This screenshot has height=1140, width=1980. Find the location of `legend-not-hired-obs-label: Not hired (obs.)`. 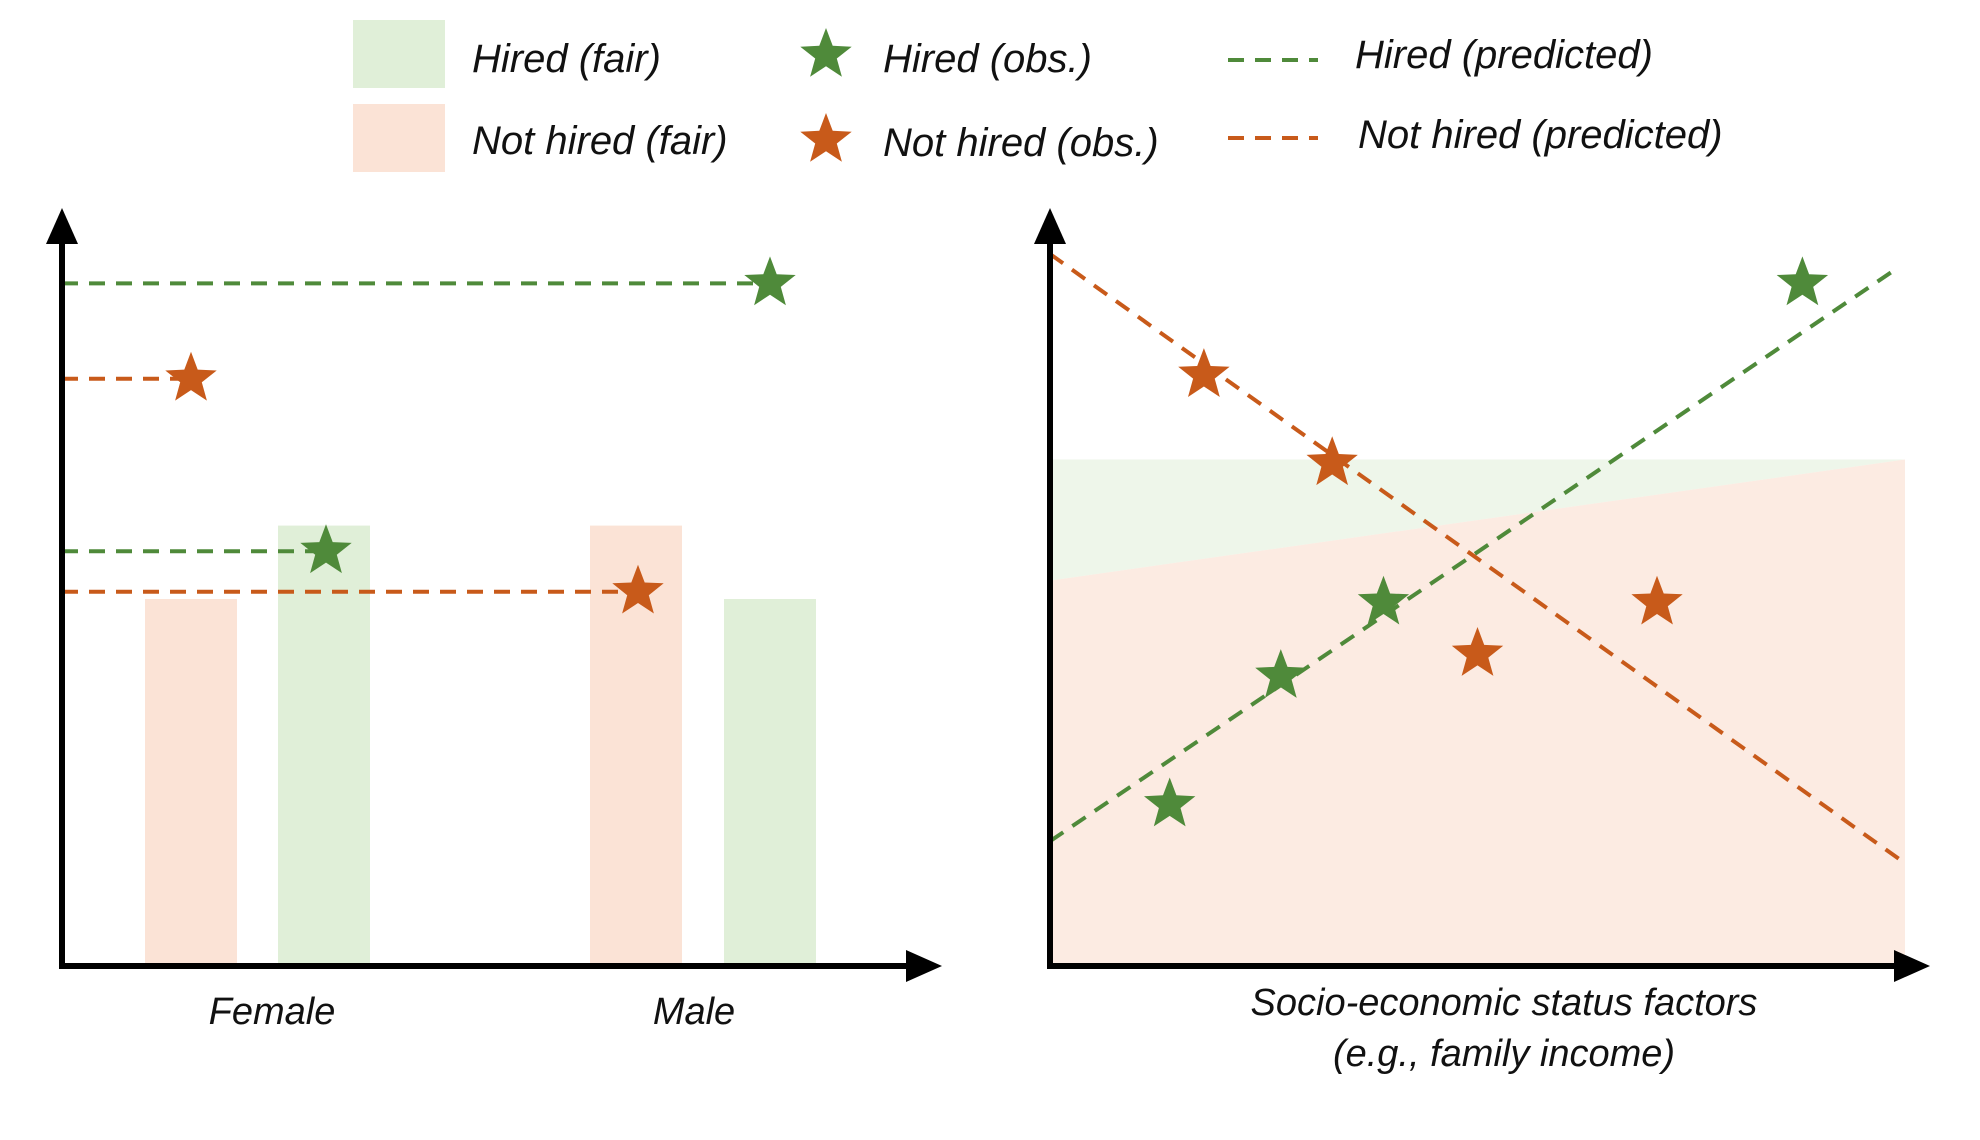

legend-not-hired-obs-label: Not hired (obs.) is located at coordinates (1021, 143).